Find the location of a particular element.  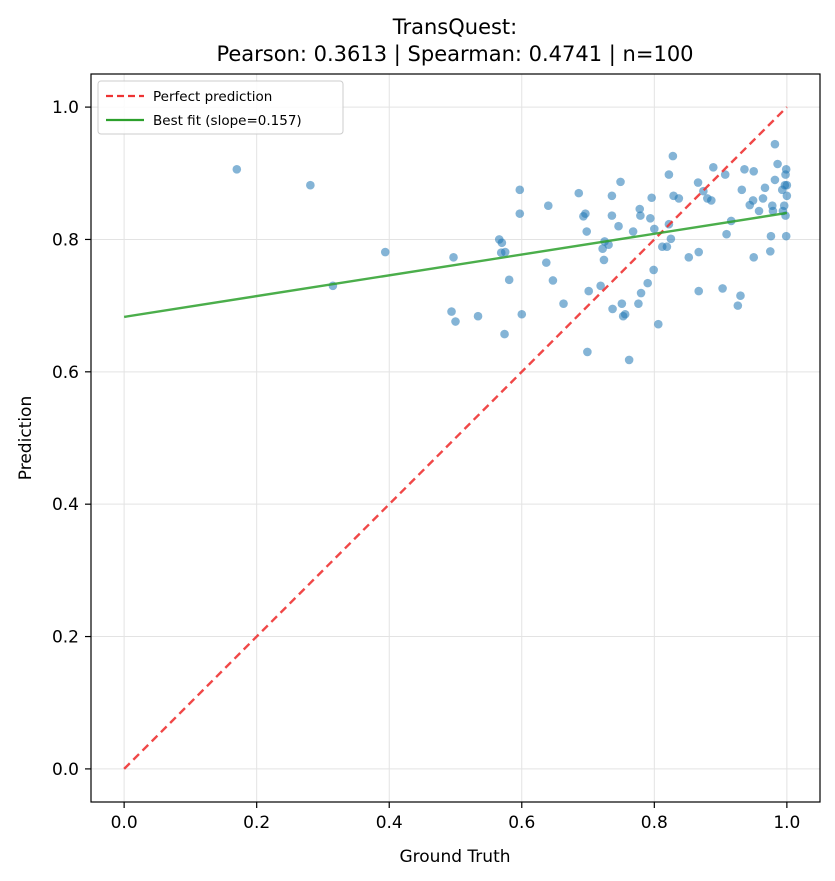

legend-fit-label: Best fit (slope=0.157) is located at coordinates (227, 121).